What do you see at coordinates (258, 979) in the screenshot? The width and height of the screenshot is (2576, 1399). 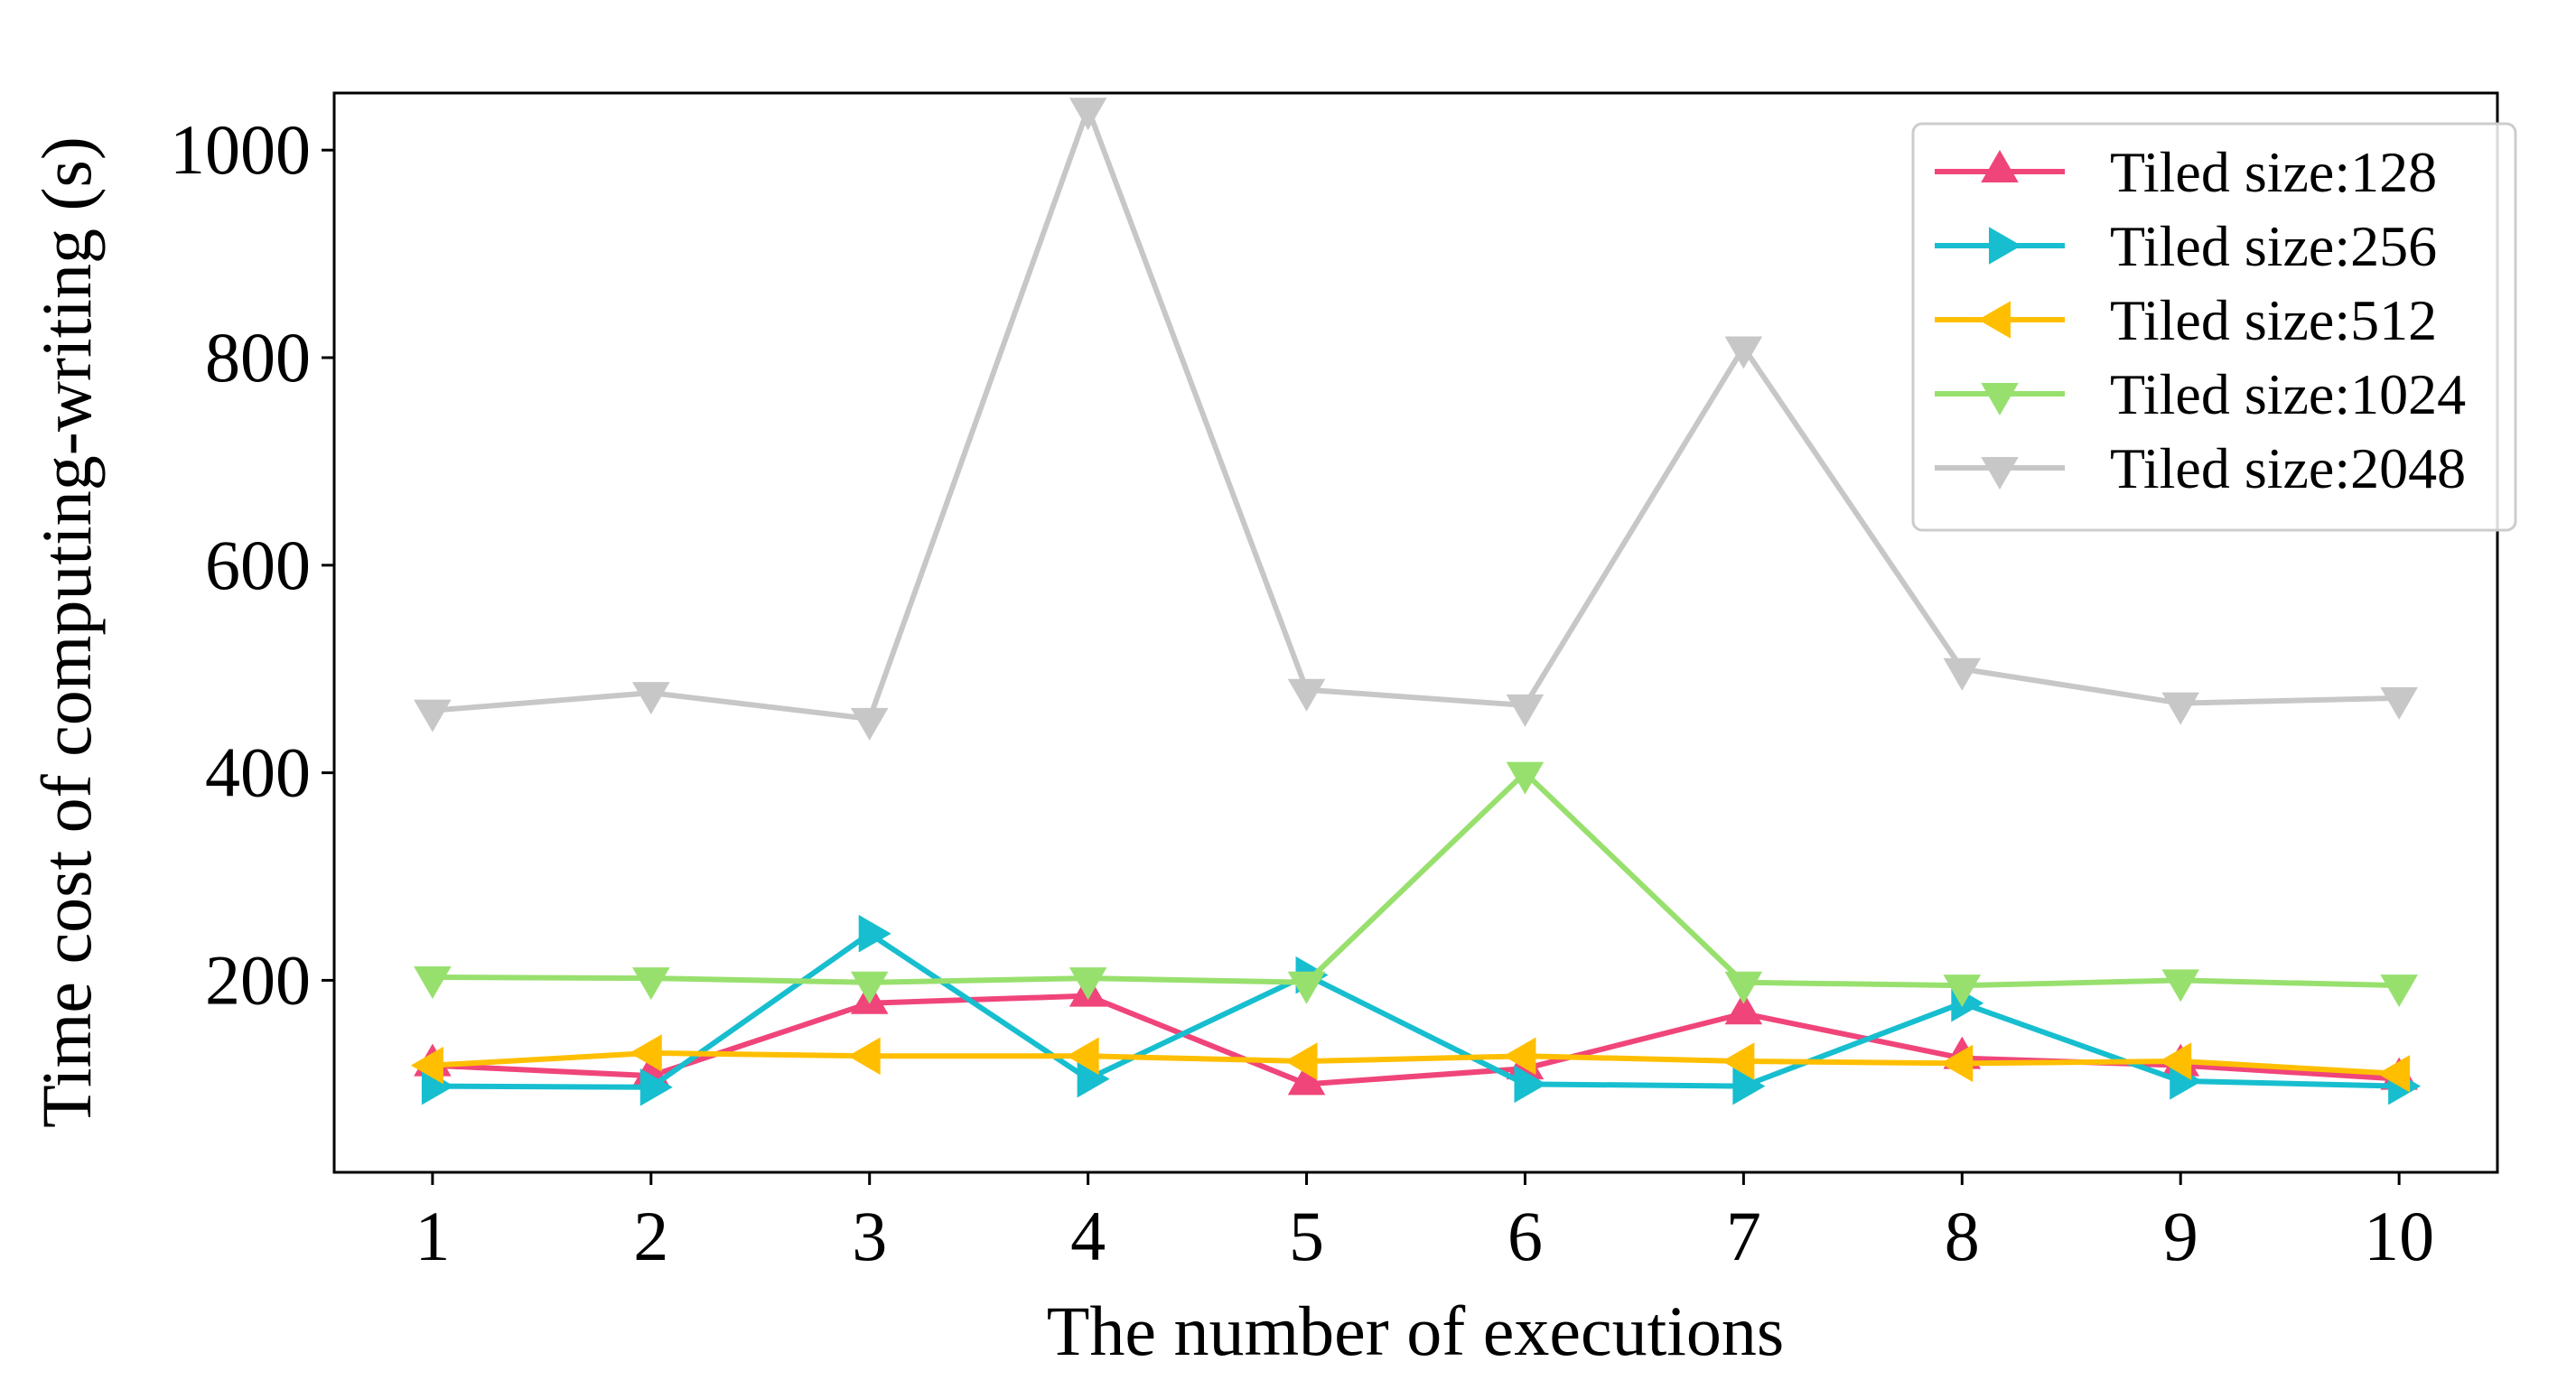 I see `y-tick-label: 200` at bounding box center [258, 979].